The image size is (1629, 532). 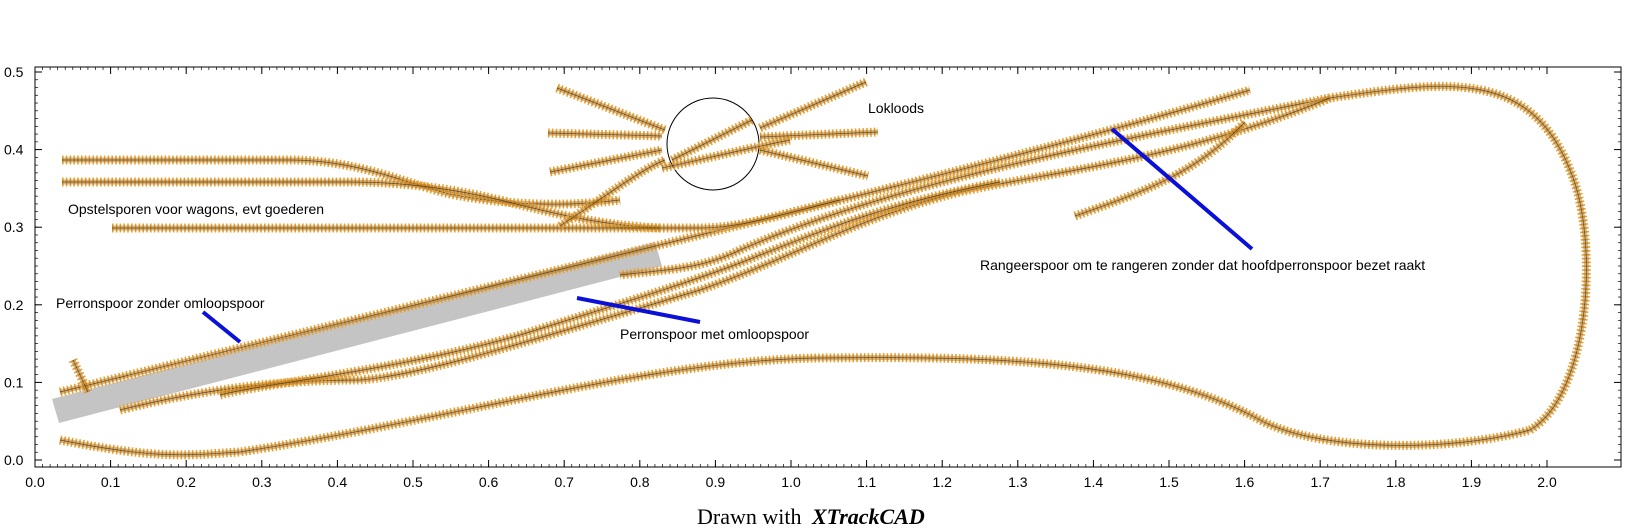 What do you see at coordinates (1472, 482) in the screenshot?
I see `x-tick-label: 1.9` at bounding box center [1472, 482].